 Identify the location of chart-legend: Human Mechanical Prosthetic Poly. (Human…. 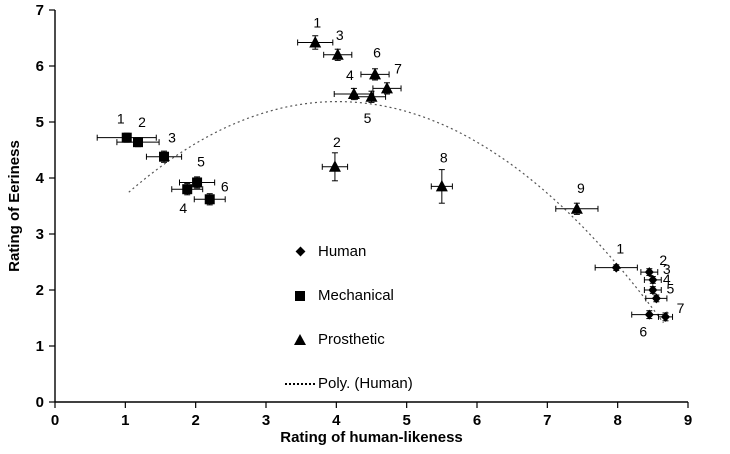
(347, 317).